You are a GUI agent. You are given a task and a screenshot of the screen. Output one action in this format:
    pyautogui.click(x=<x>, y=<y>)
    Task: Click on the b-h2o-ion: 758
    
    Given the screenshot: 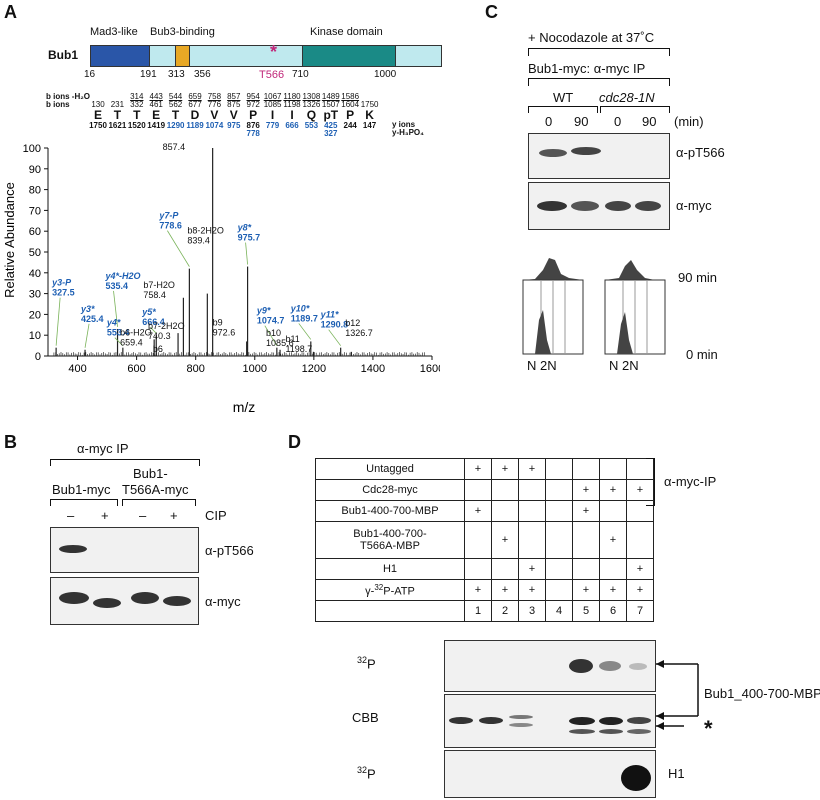 What is the action you would take?
    pyautogui.click(x=214, y=96)
    